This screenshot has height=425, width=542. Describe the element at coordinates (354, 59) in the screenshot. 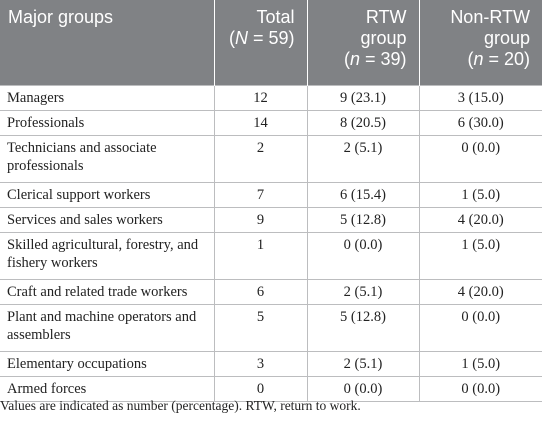

I see `header-rtw-n-symbol: n` at that location.